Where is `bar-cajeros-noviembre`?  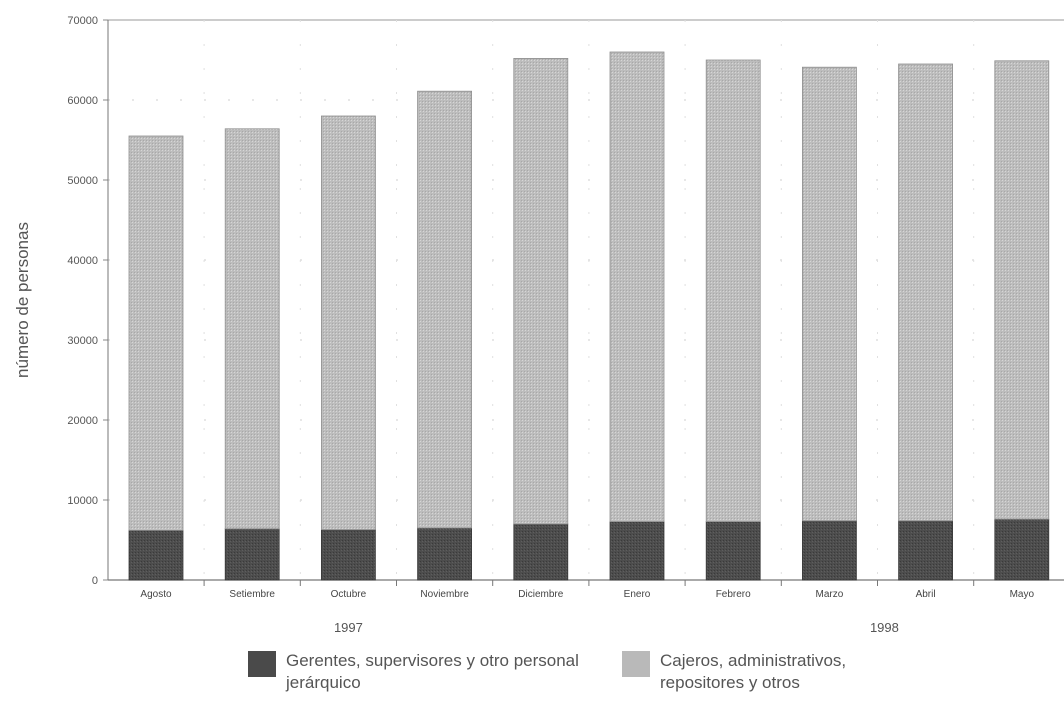
bar-cajeros-noviembre is located at coordinates (445, 309).